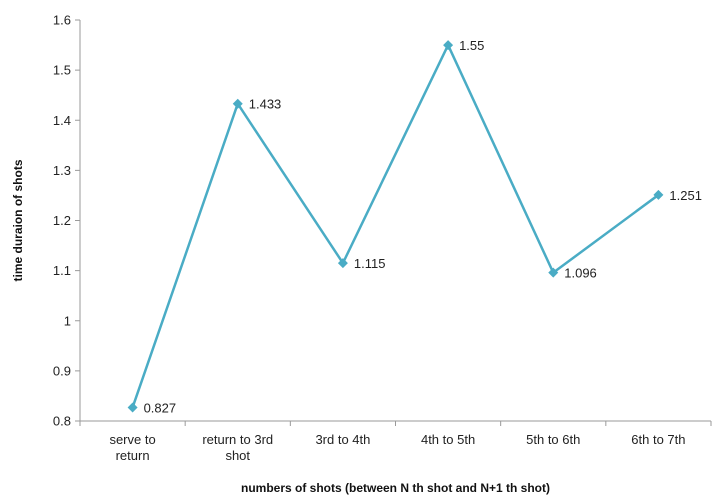 This screenshot has height=502, width=720. What do you see at coordinates (62, 421) in the screenshot?
I see `y-tick-label: 0.8` at bounding box center [62, 421].